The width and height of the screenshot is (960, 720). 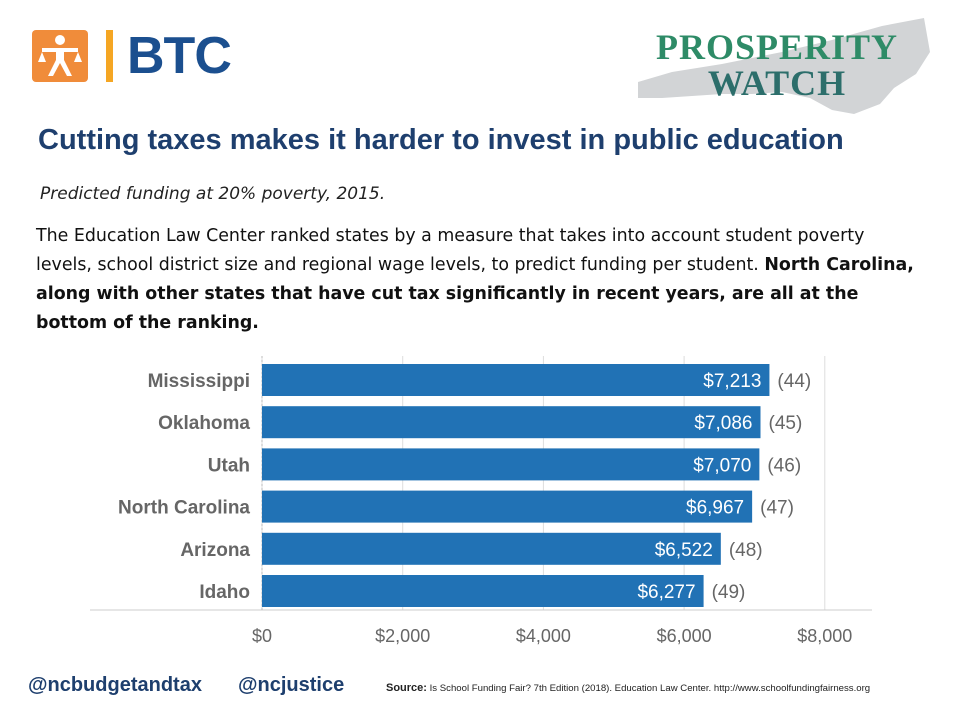 What do you see at coordinates (60, 56) in the screenshot?
I see `btc-figure-icon` at bounding box center [60, 56].